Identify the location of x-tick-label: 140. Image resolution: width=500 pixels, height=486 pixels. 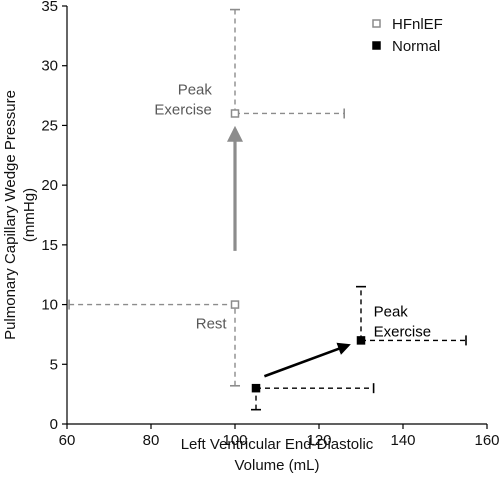
(402, 440).